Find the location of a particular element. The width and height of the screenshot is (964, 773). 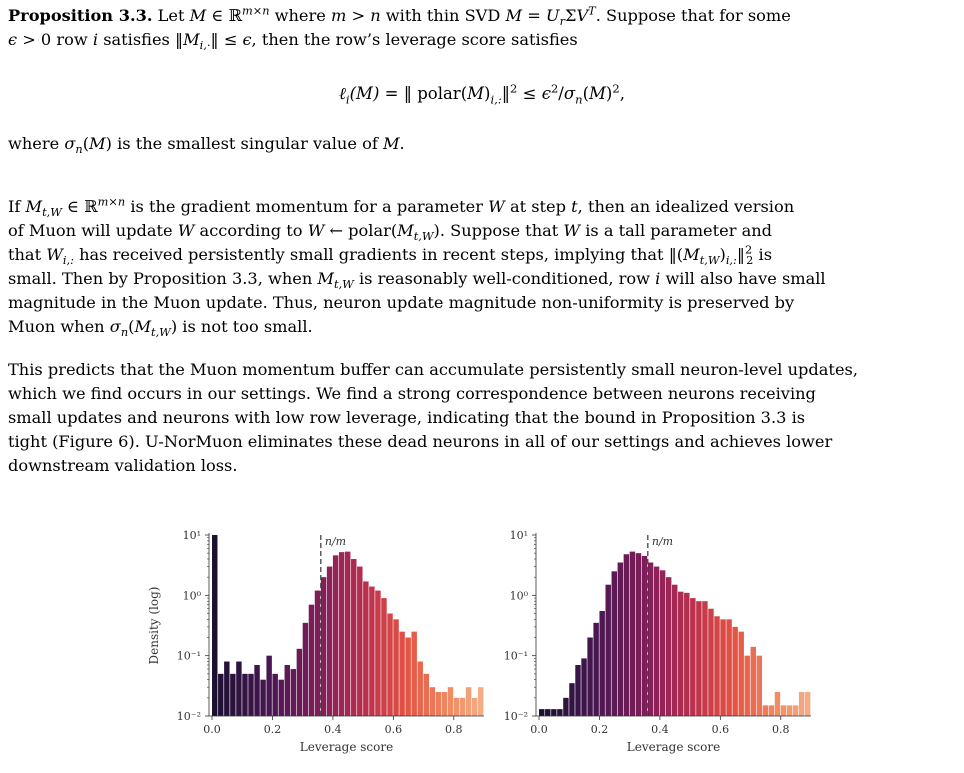

y-tick-label: 10¹ is located at coordinates (192, 535).